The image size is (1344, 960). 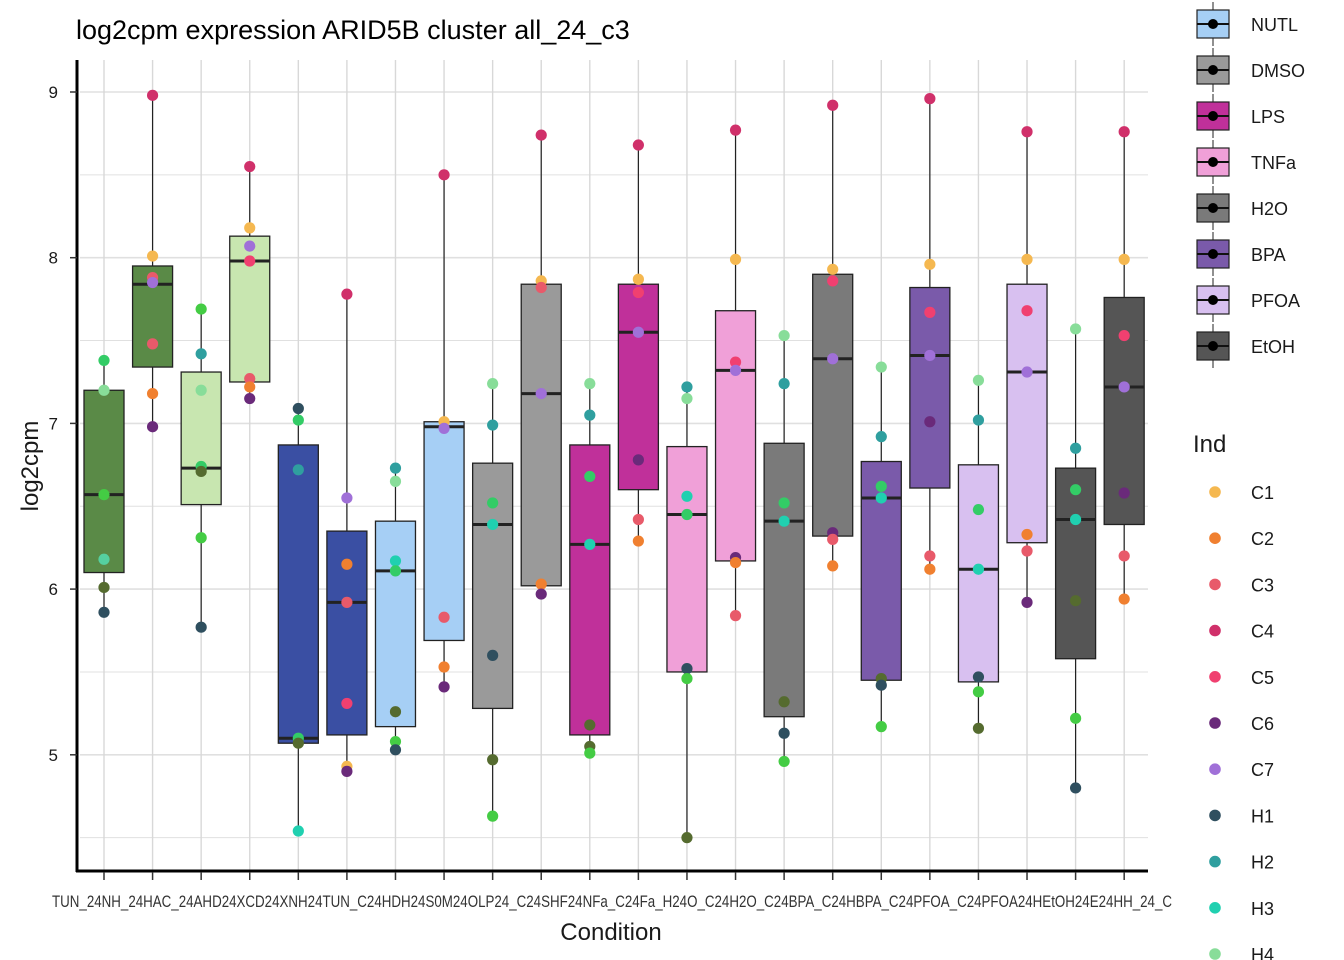 I want to click on legend-ind-label: C5, so click(x=1262, y=678).